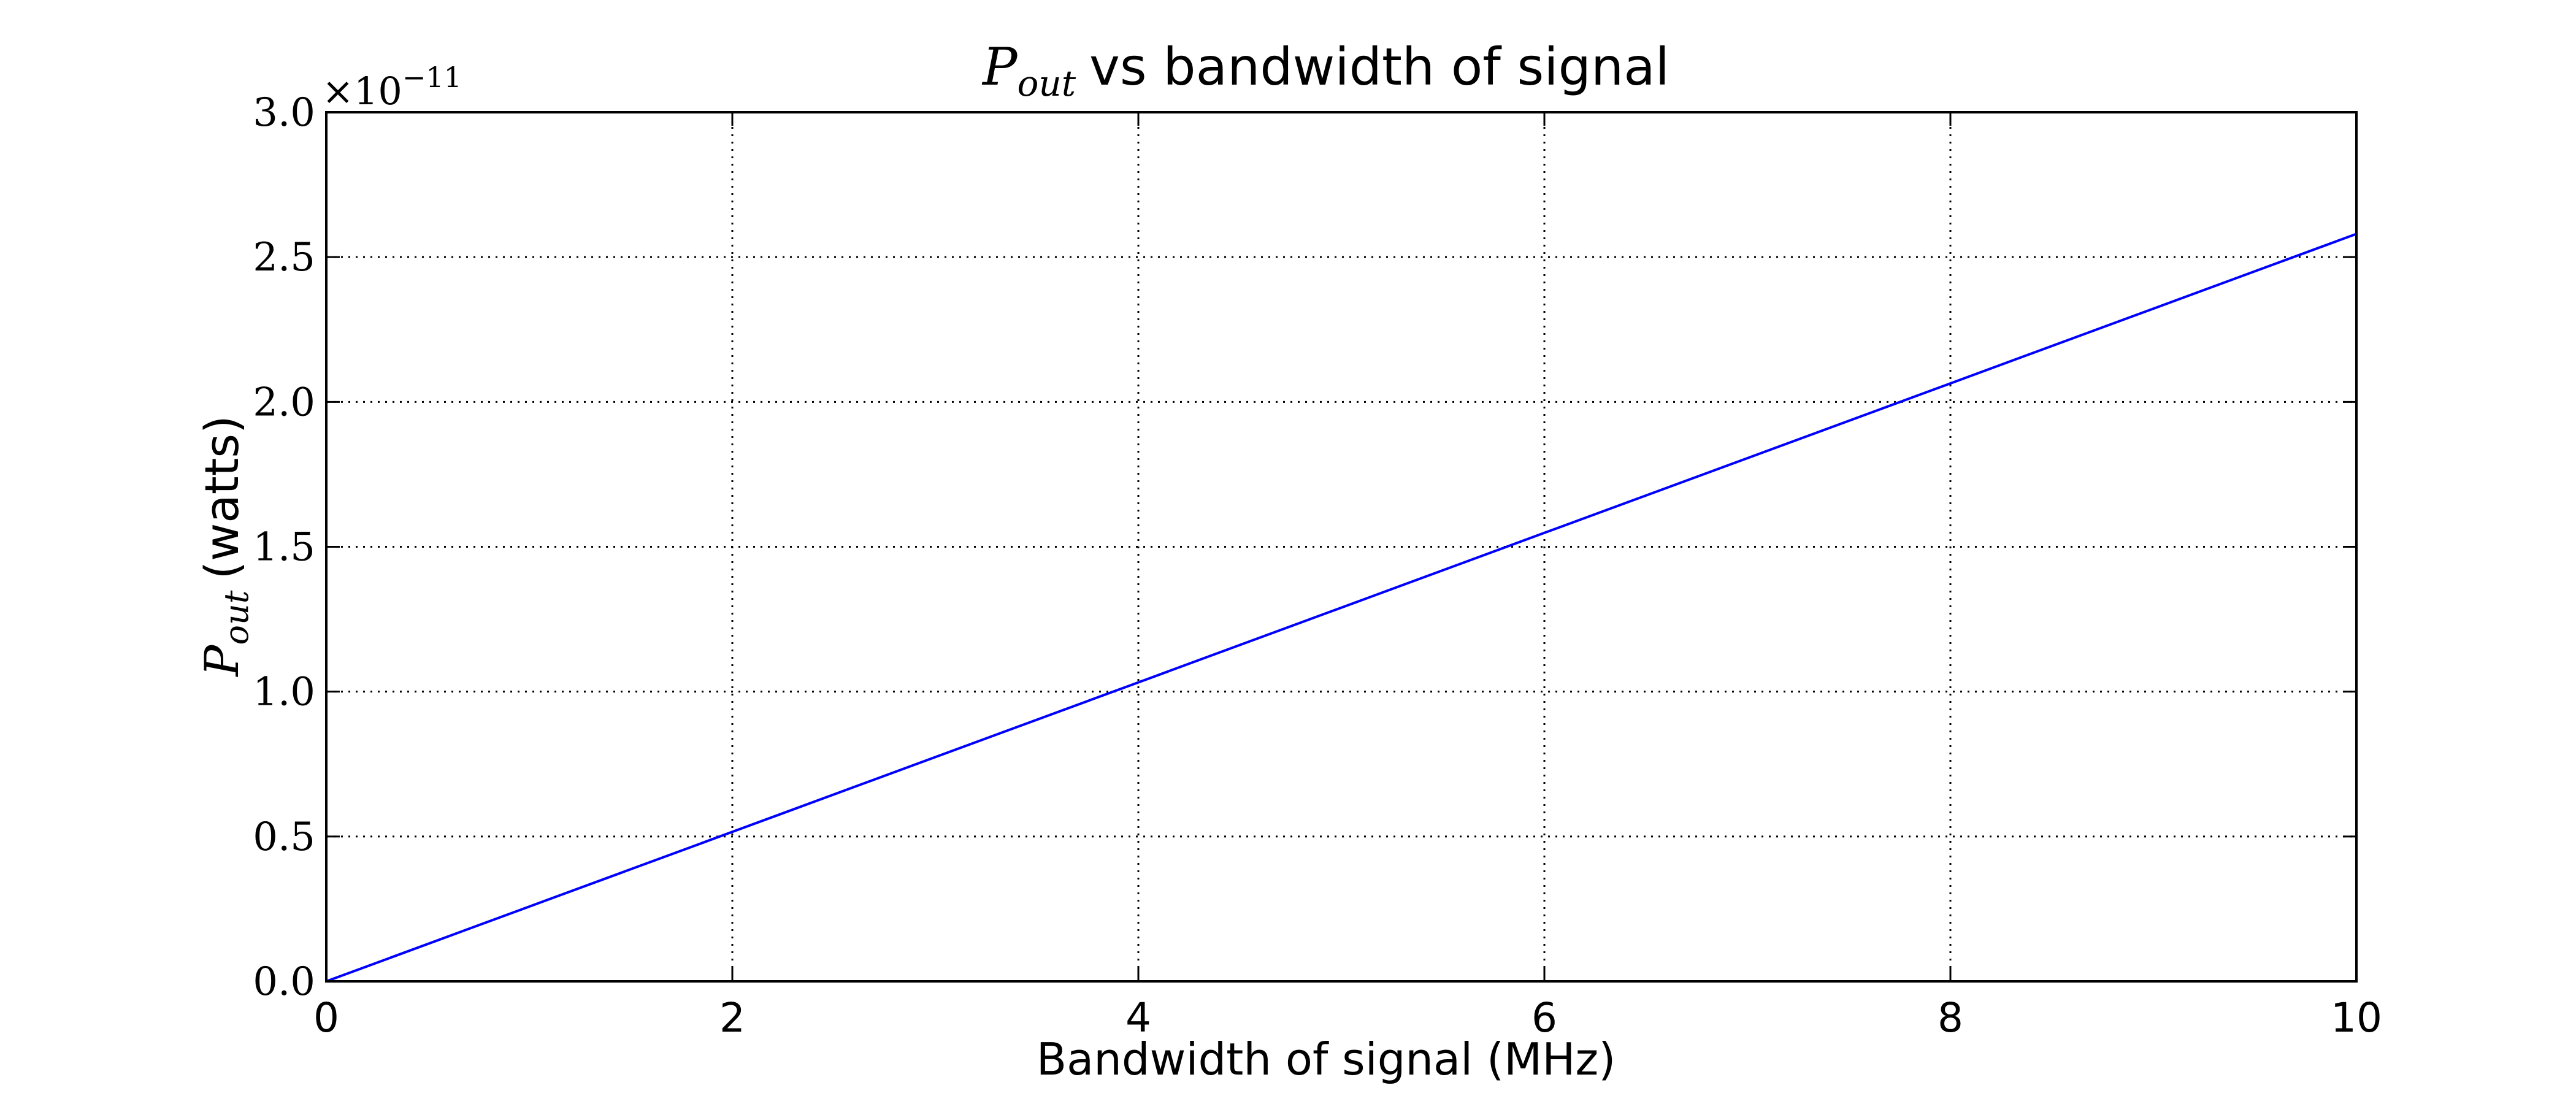 The width and height of the screenshot is (2576, 1104). What do you see at coordinates (732, 1017) in the screenshot?
I see `x-tick-label: 2` at bounding box center [732, 1017].